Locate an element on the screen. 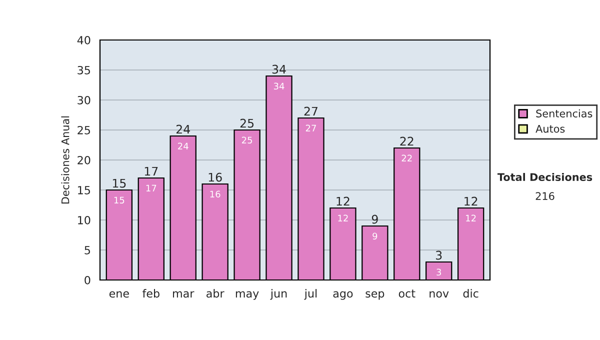 This screenshot has height=340, width=600. total-label: 34 is located at coordinates (279, 69).